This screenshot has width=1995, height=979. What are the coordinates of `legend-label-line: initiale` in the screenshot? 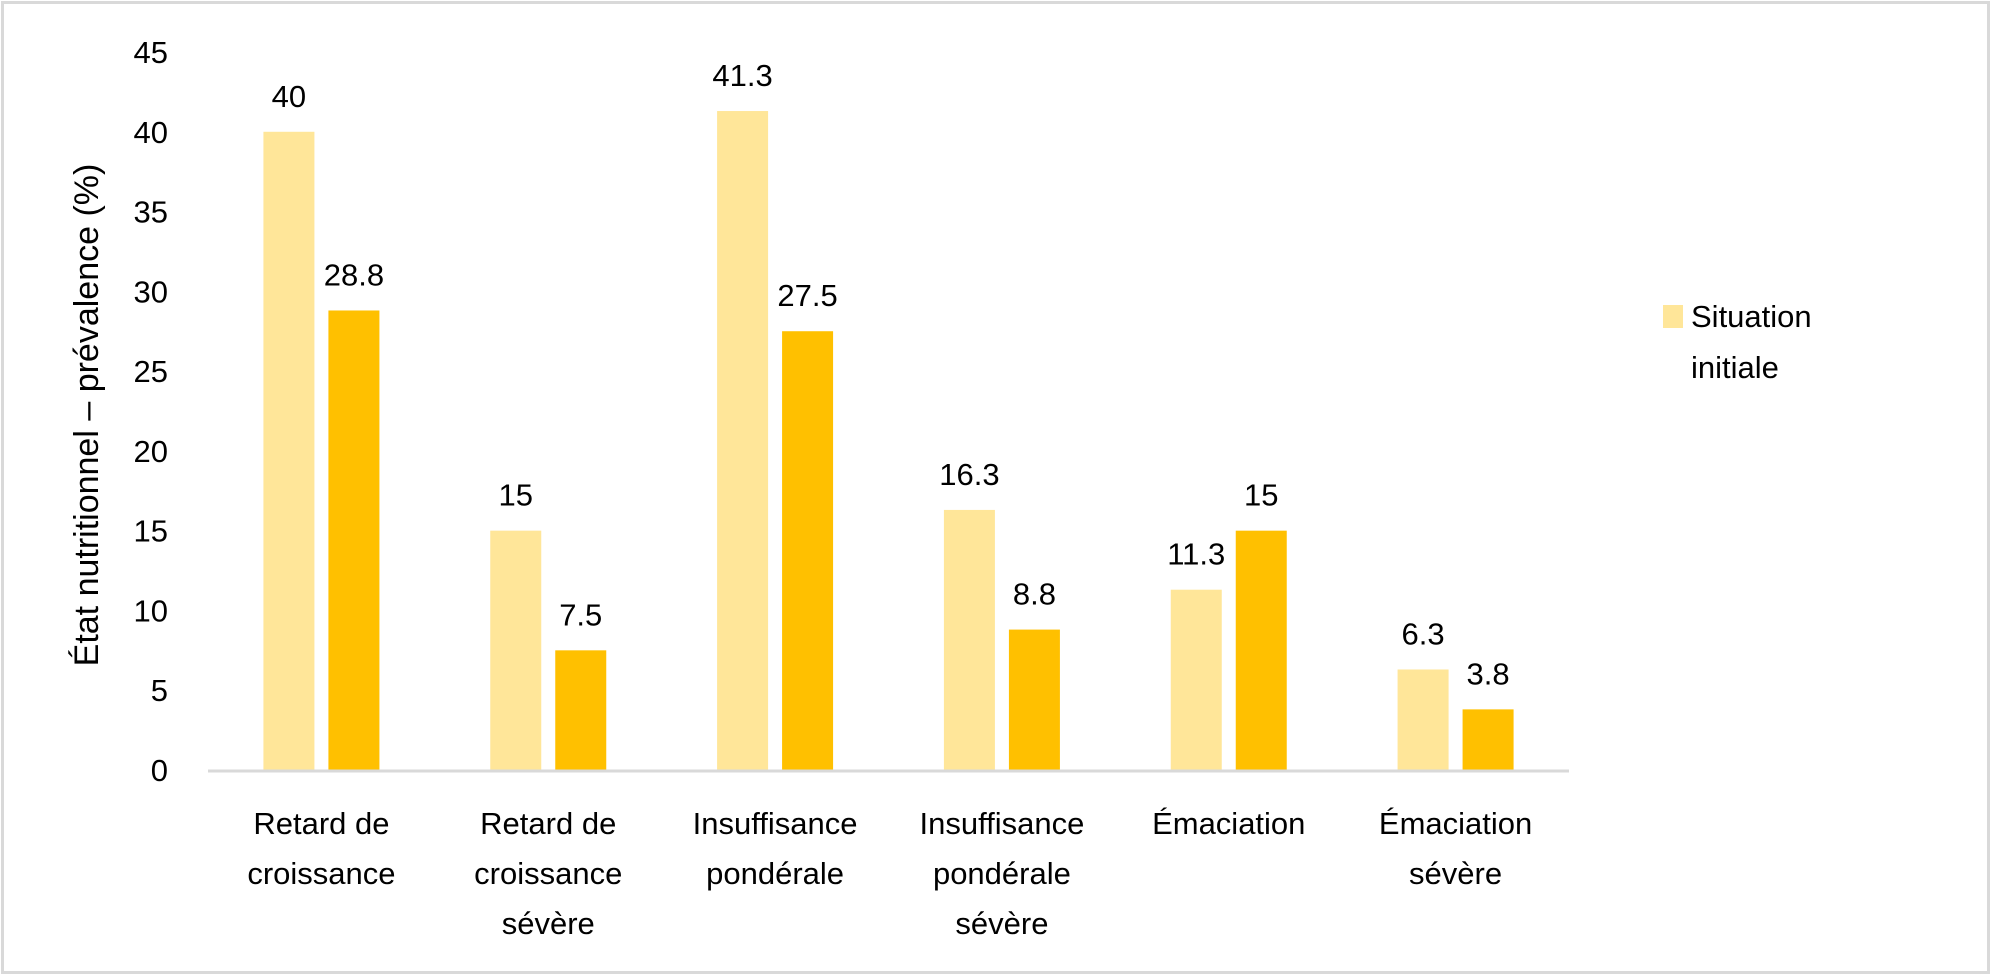 It's located at (1735, 367).